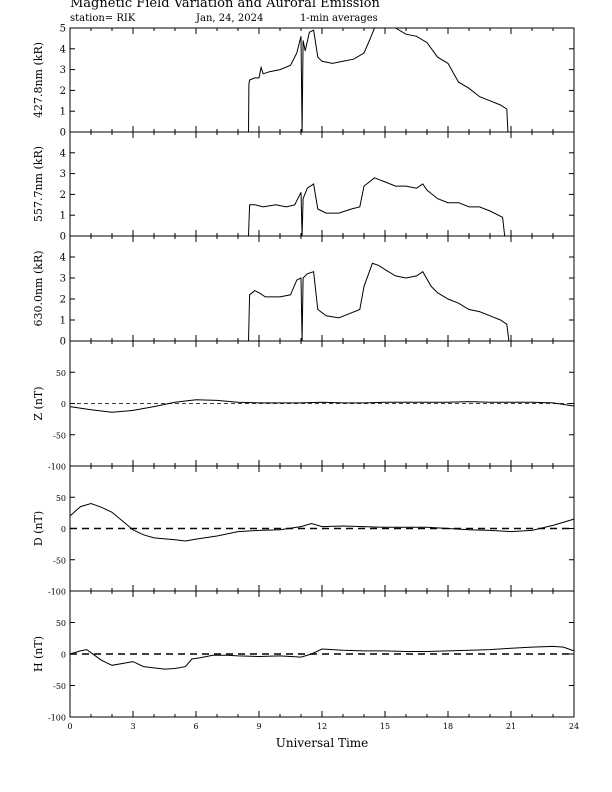 The width and height of the screenshot is (612, 792). Describe the element at coordinates (103, 18) in the screenshot. I see `station-label: station= RIK` at that location.